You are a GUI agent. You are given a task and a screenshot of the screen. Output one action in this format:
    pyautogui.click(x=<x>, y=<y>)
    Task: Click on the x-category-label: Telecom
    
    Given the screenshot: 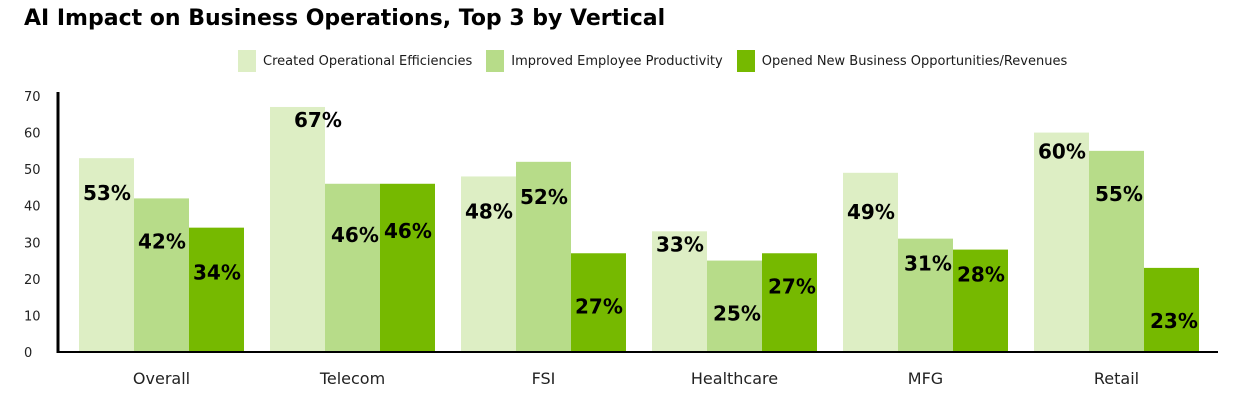 What is the action you would take?
    pyautogui.click(x=352, y=378)
    